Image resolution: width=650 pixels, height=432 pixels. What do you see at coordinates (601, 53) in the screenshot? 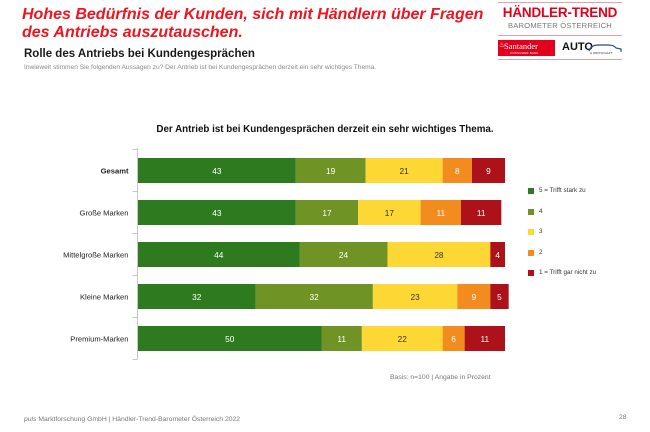
I see `auto-sub: & WIRTSCHAFT` at bounding box center [601, 53].